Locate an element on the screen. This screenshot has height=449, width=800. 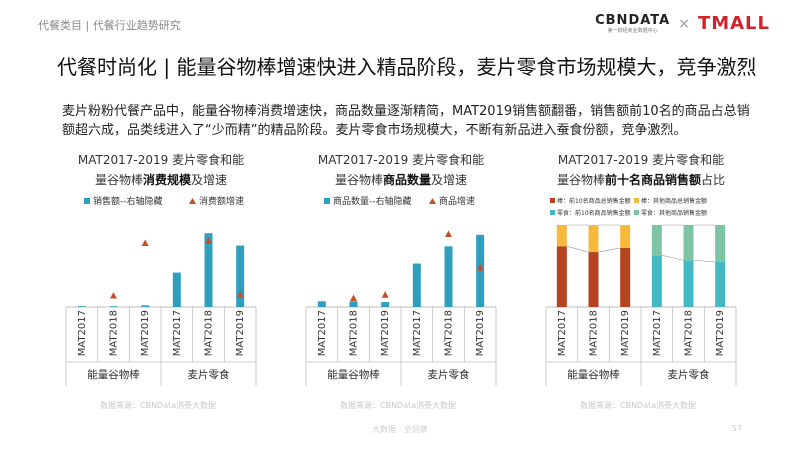
legend-label: 消费额增速 is located at coordinates (221, 201).